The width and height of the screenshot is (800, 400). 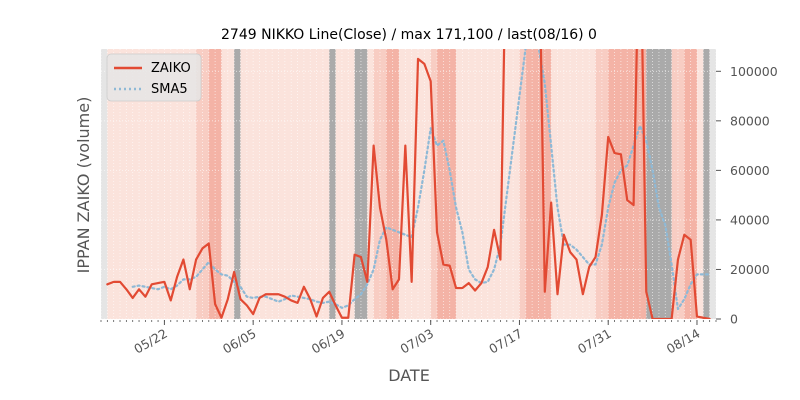 I want to click on x-tick-label: 08/14, so click(x=683, y=341).